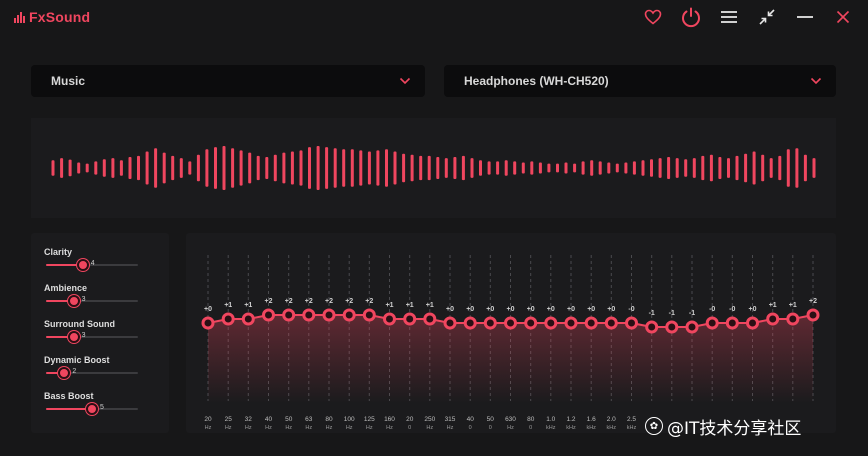 The width and height of the screenshot is (868, 456). I want to click on eq-band: +0 20 Hz, so click(208, 368).